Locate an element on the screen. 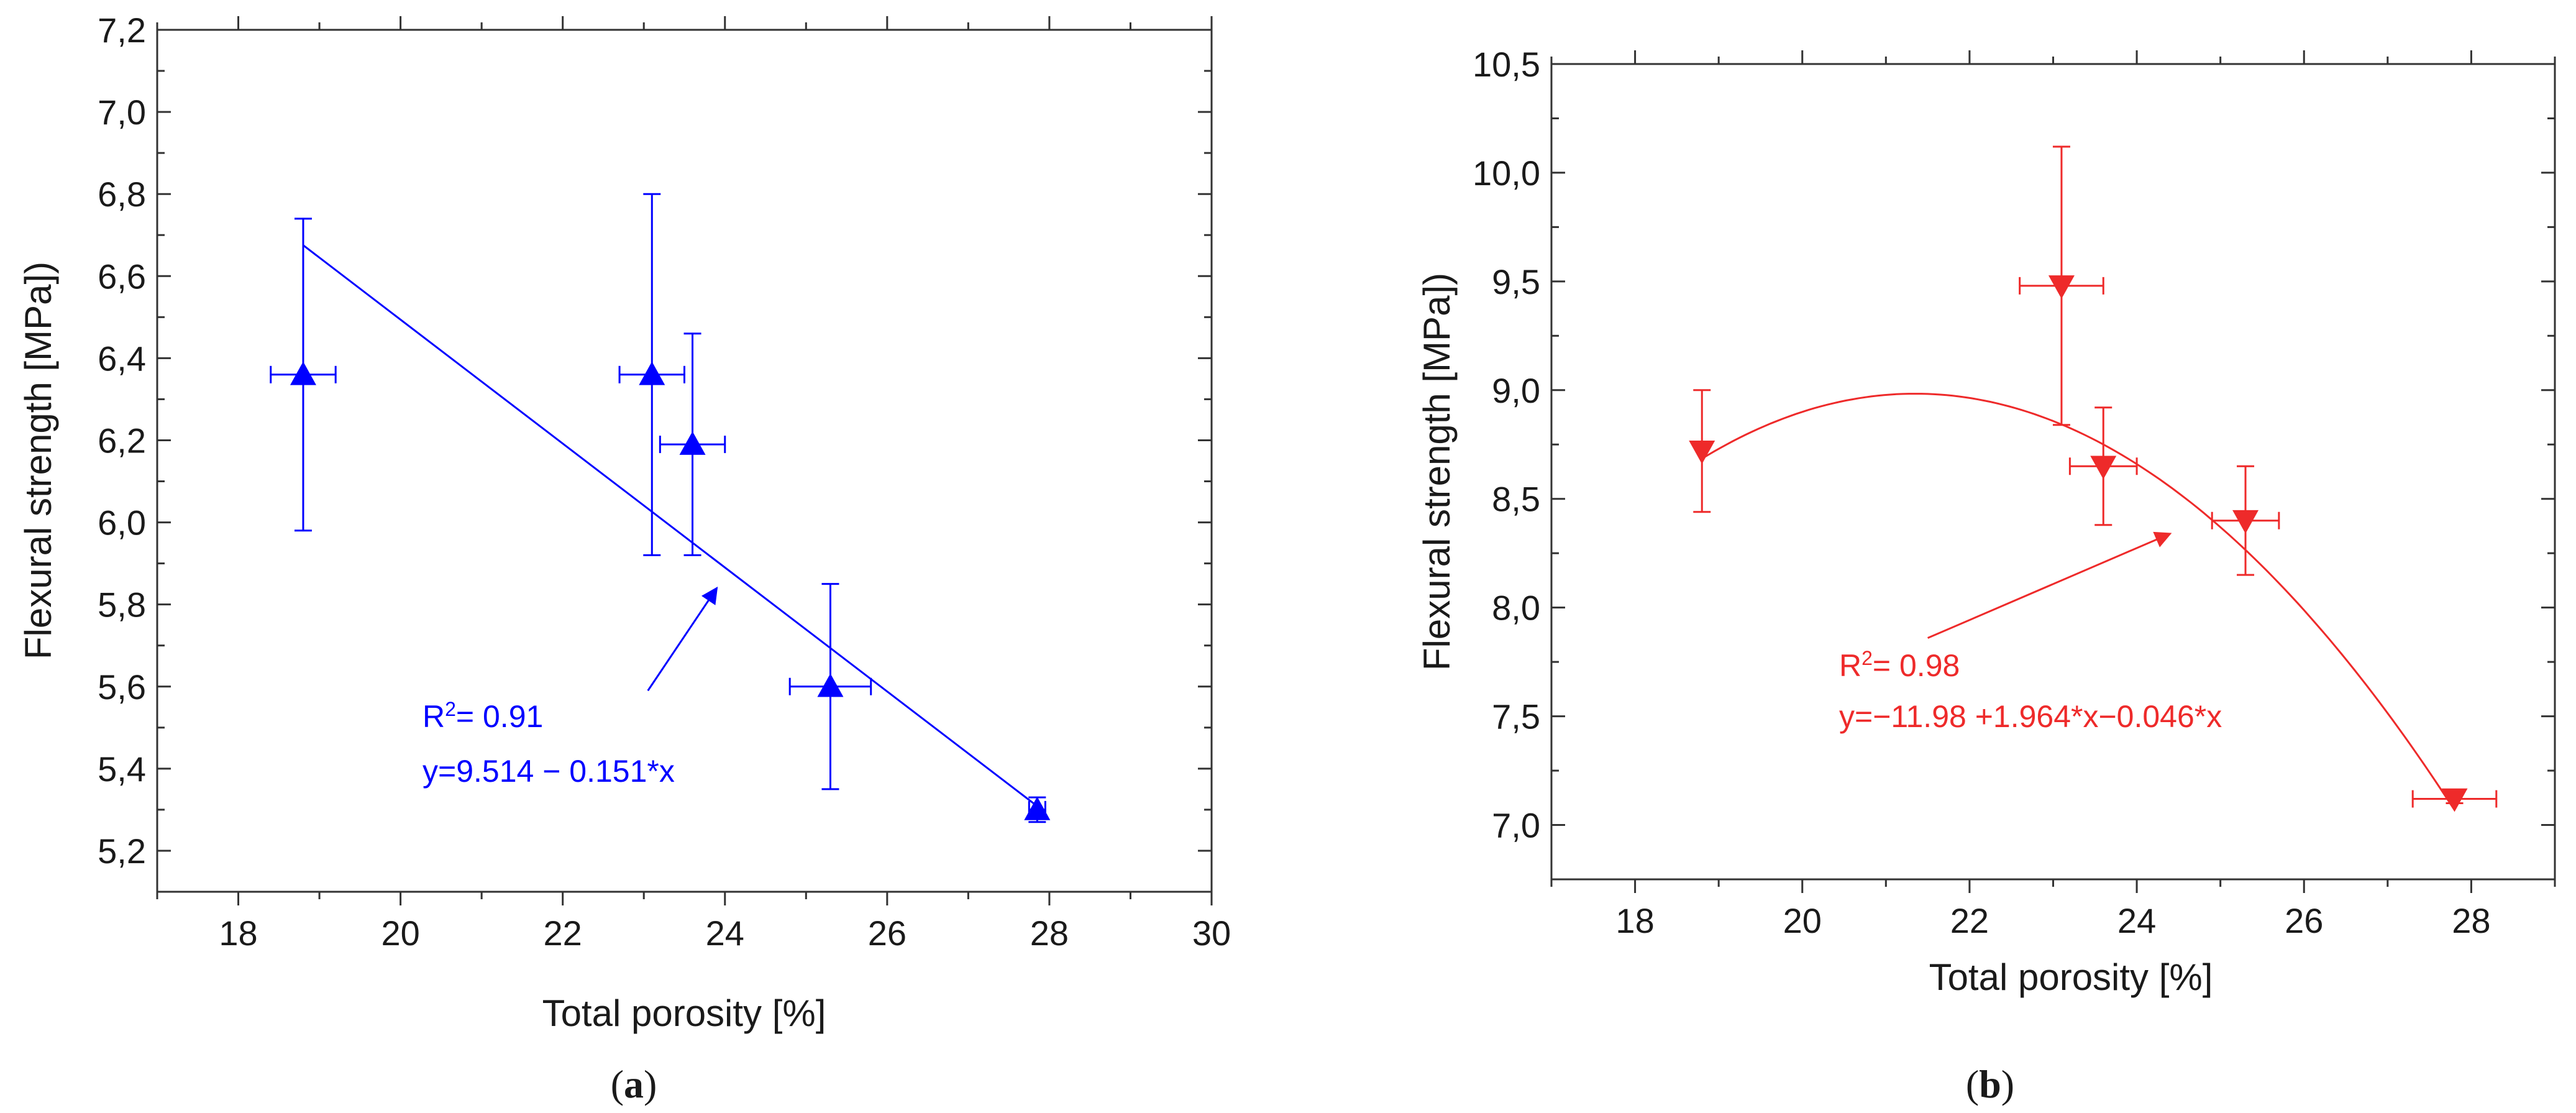 Image resolution: width=2576 pixels, height=1113 pixels. chart-b-annotation-arrow is located at coordinates (2049, 585).